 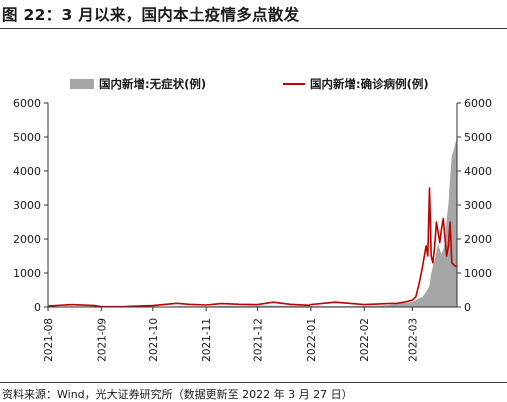 What do you see at coordinates (478, 239) in the screenshot?
I see `y-right-tick-label: 2000` at bounding box center [478, 239].